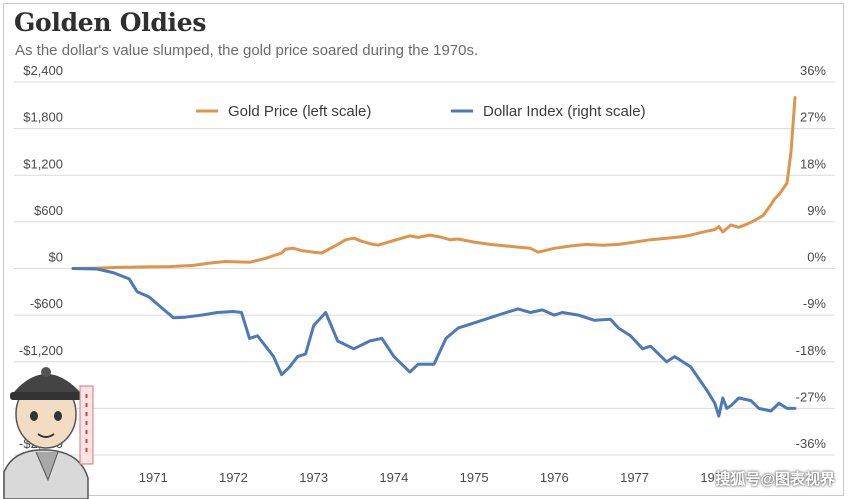  Describe the element at coordinates (811, 350) in the screenshot. I see `right-tick-label: -18%` at that location.